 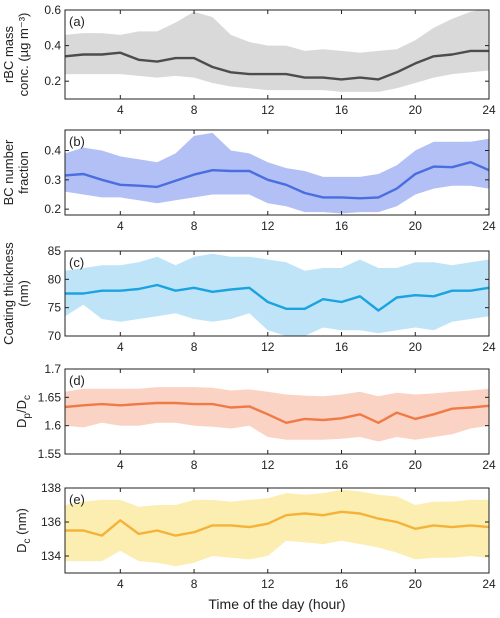 I want to click on y-tick-label: 75, so click(x=55, y=308).